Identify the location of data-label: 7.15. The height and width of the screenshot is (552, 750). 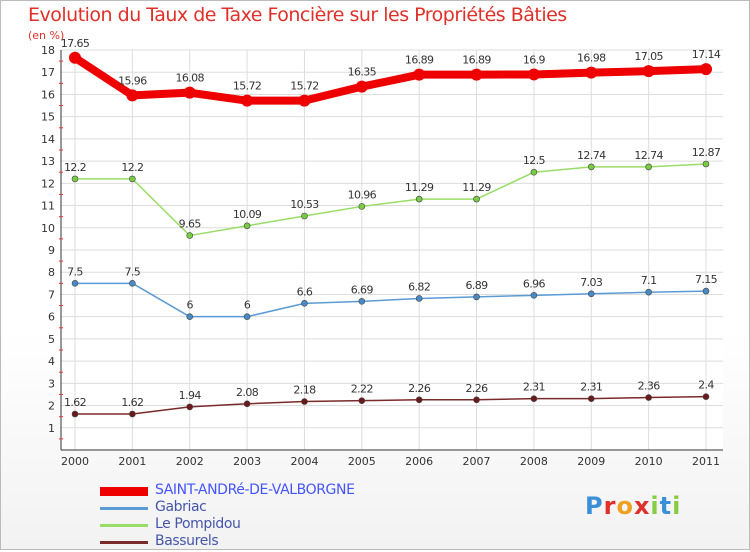
(706, 279).